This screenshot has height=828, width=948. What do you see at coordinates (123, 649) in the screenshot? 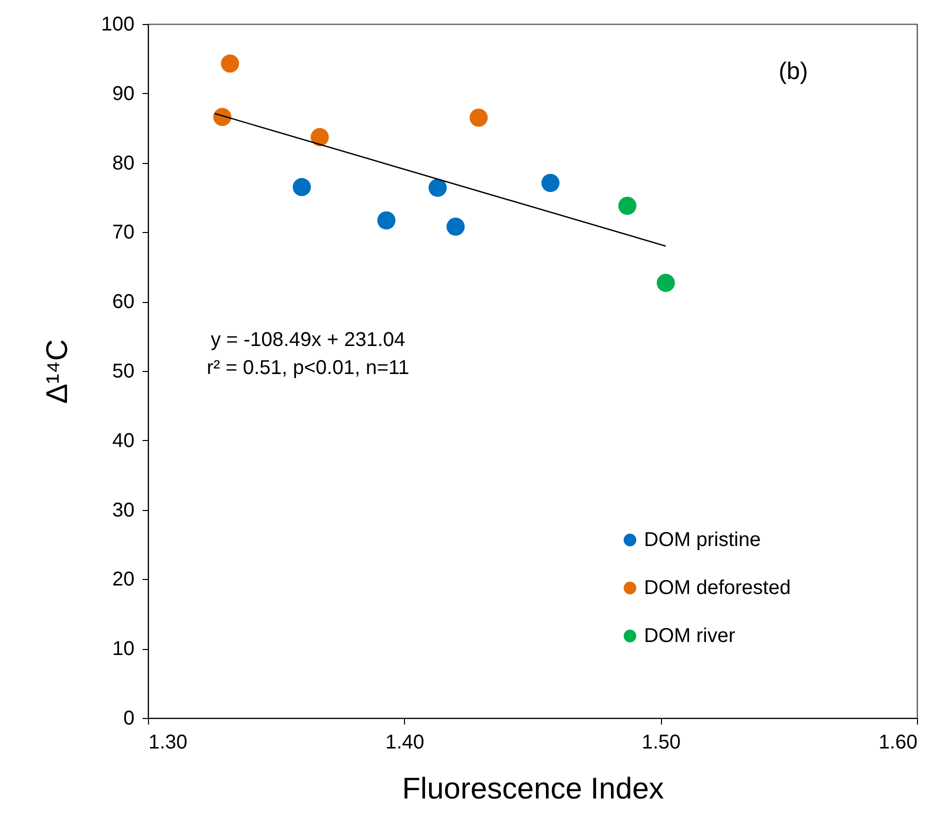
I see `y-tick-label: 10` at bounding box center [123, 649].